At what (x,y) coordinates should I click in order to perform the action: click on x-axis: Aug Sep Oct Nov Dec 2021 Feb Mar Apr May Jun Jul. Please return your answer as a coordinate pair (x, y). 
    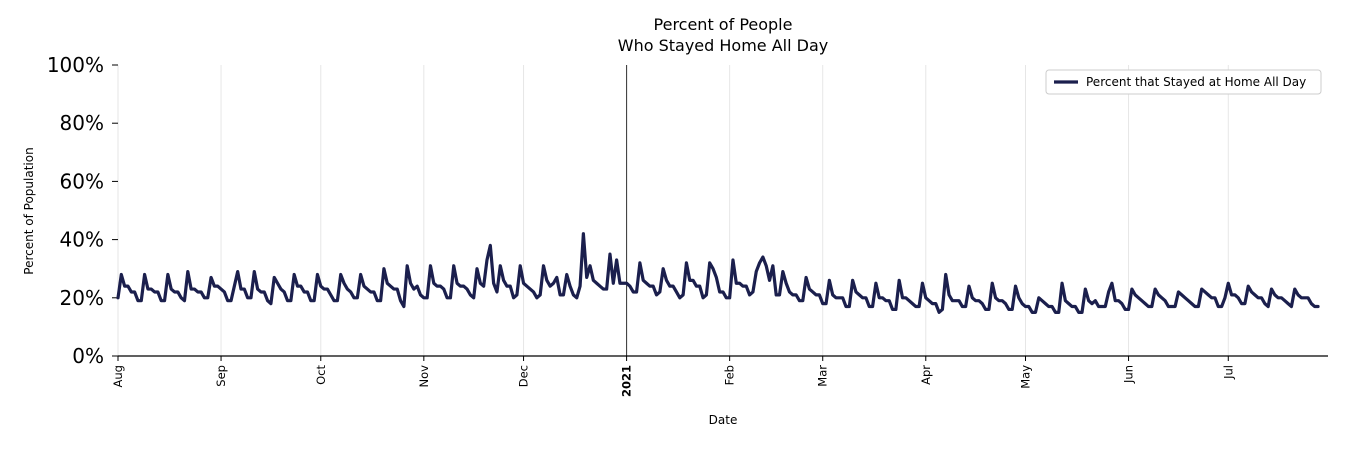
    Looking at the image, I should click on (719, 376).